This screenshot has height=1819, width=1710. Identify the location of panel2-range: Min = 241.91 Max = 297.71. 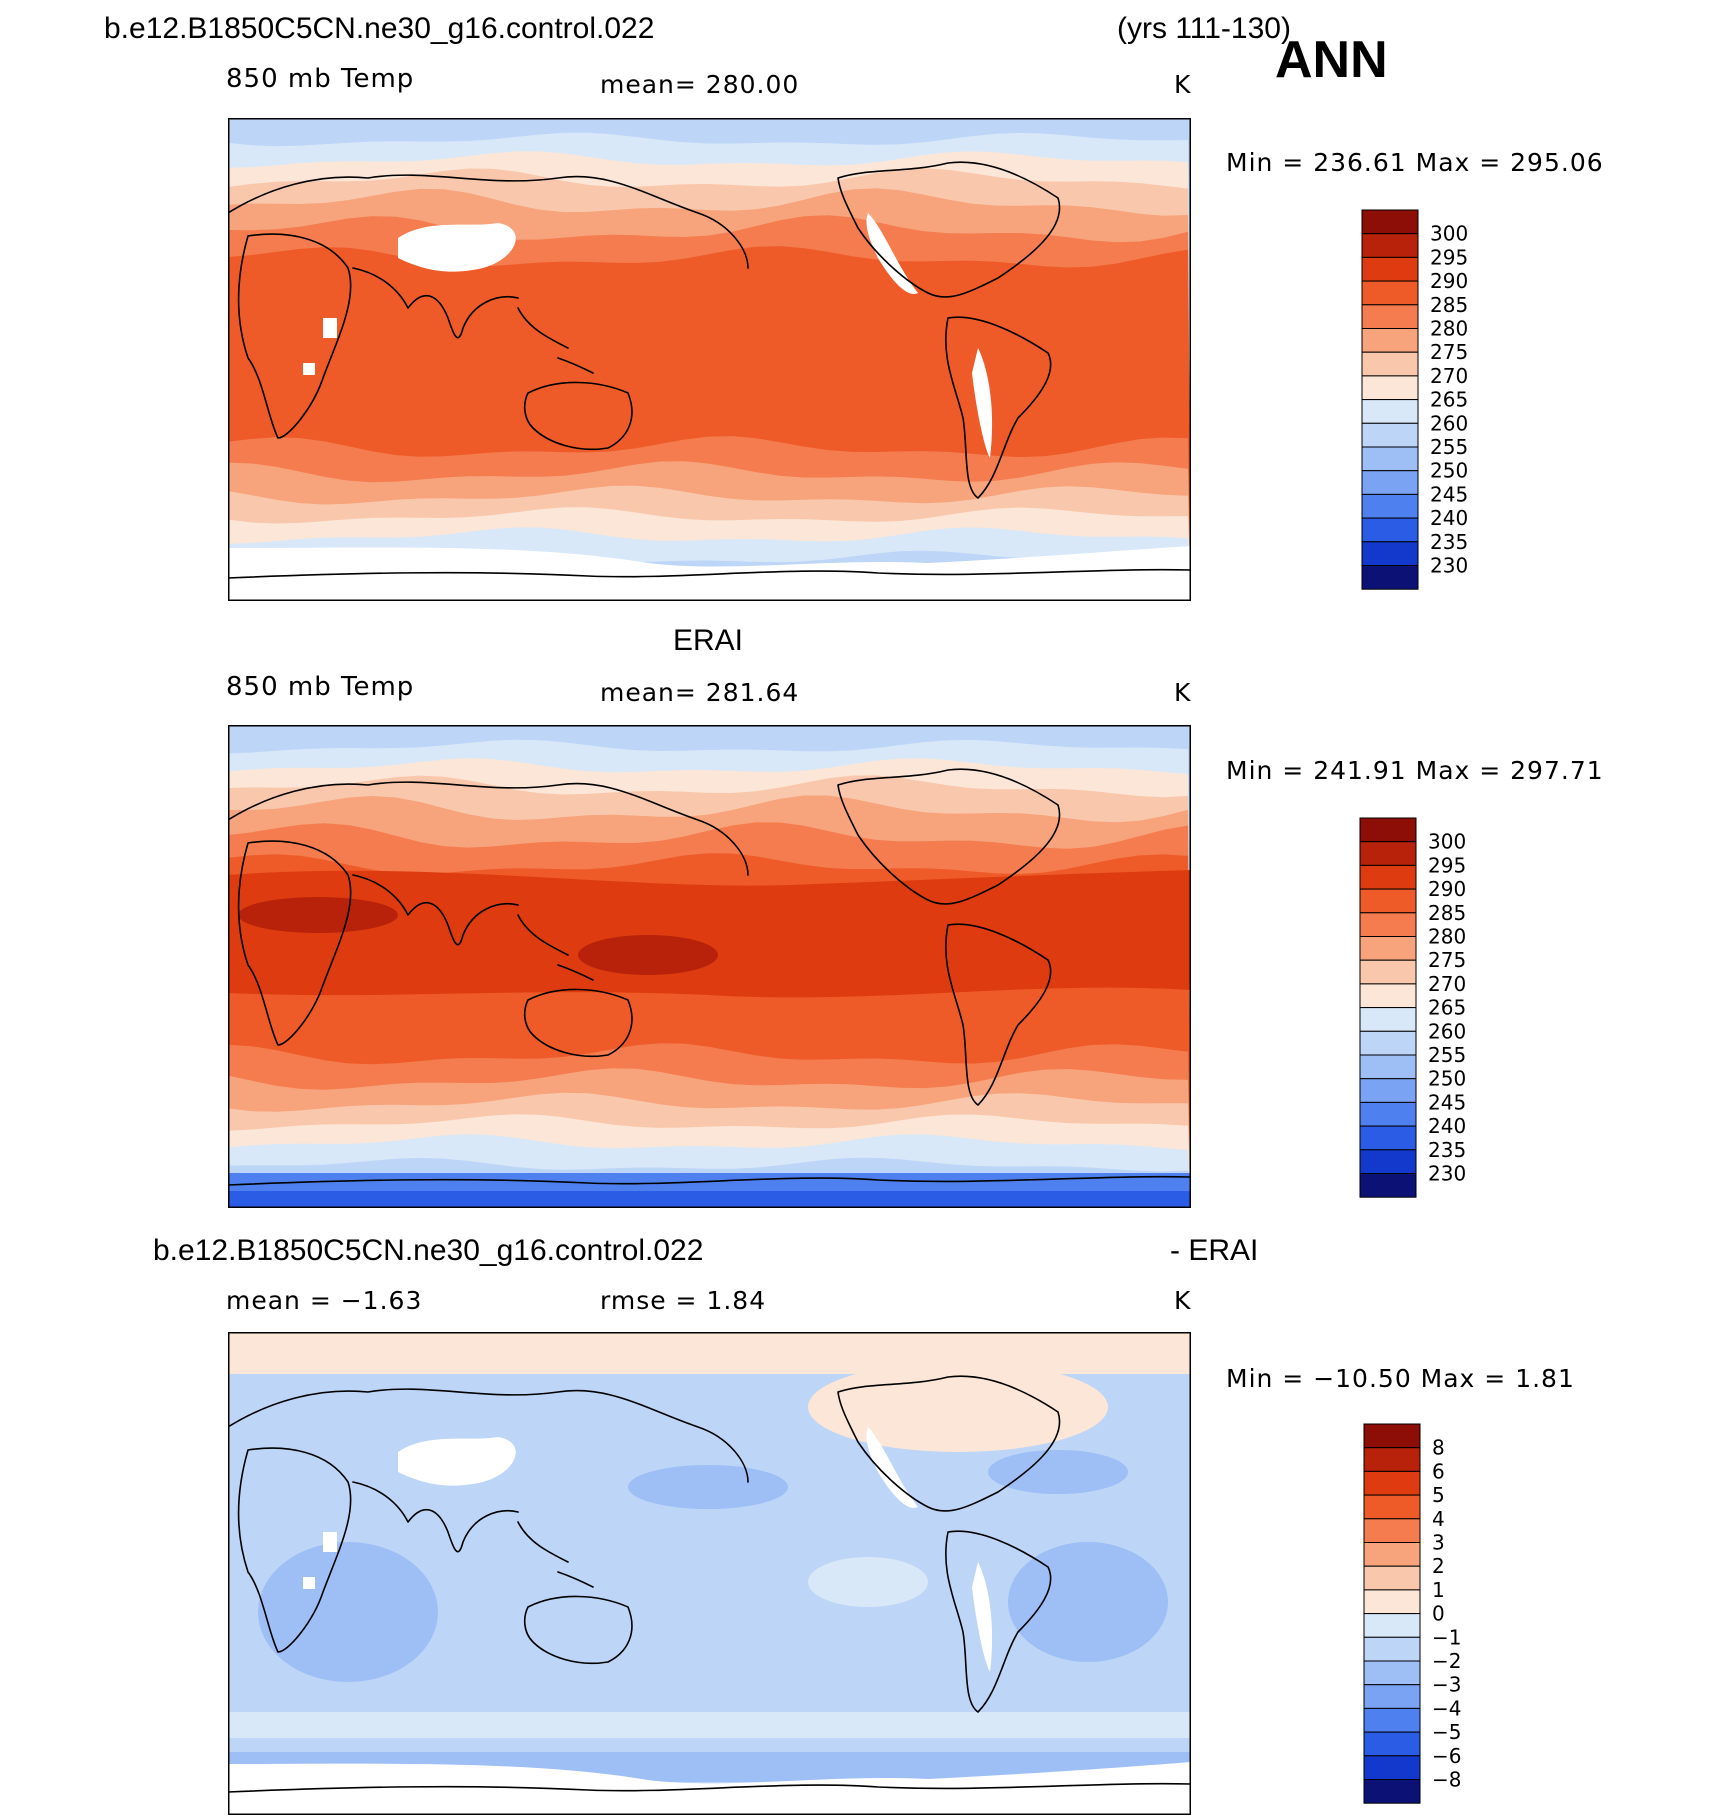
(1415, 770).